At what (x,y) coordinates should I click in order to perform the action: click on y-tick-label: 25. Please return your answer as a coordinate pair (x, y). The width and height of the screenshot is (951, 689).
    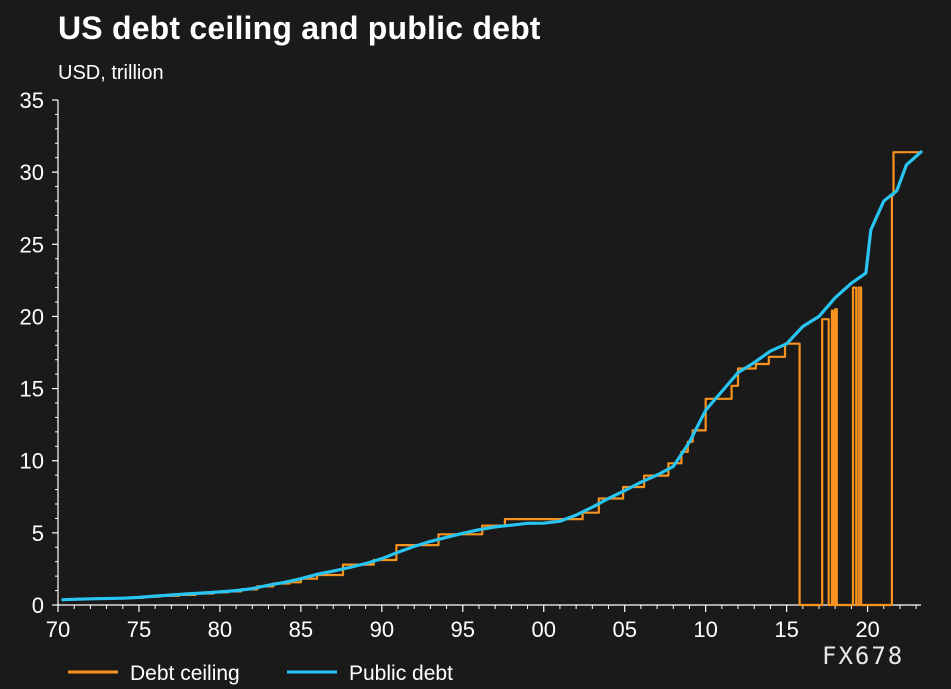
    Looking at the image, I should click on (32, 244).